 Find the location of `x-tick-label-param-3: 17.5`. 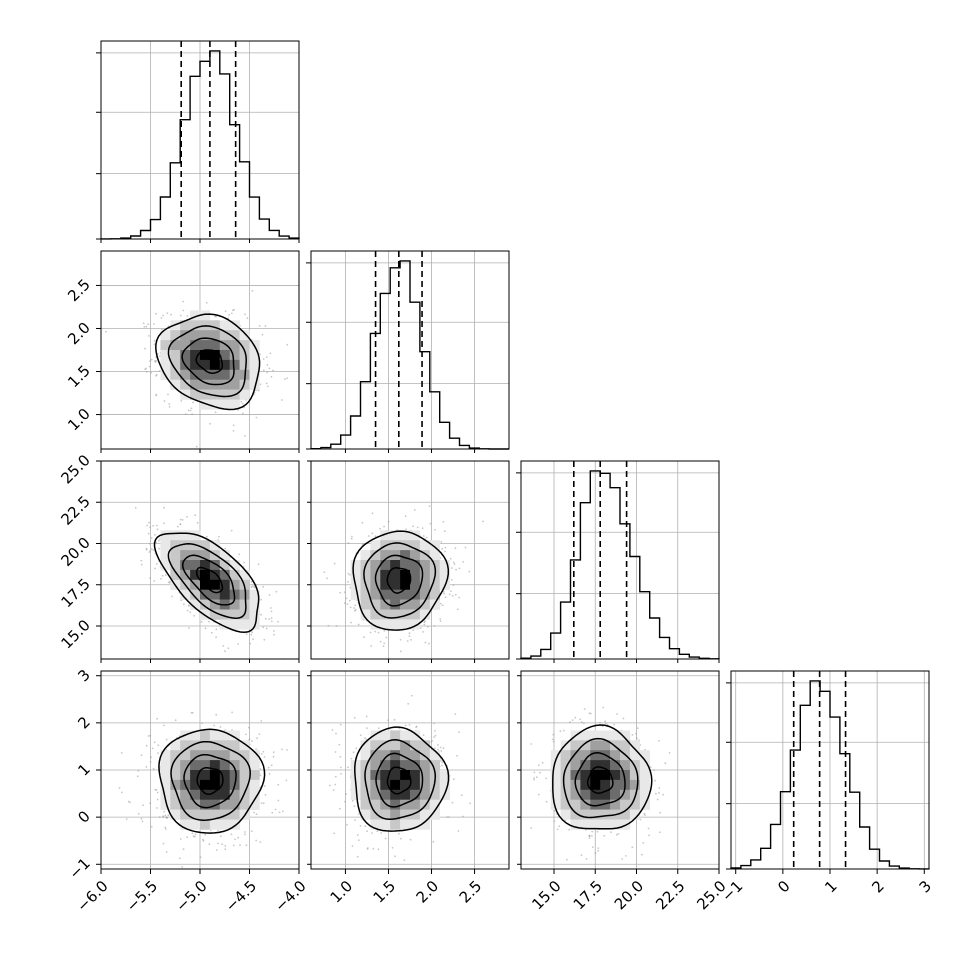

x-tick-label-param-3: 17.5 is located at coordinates (588, 895).